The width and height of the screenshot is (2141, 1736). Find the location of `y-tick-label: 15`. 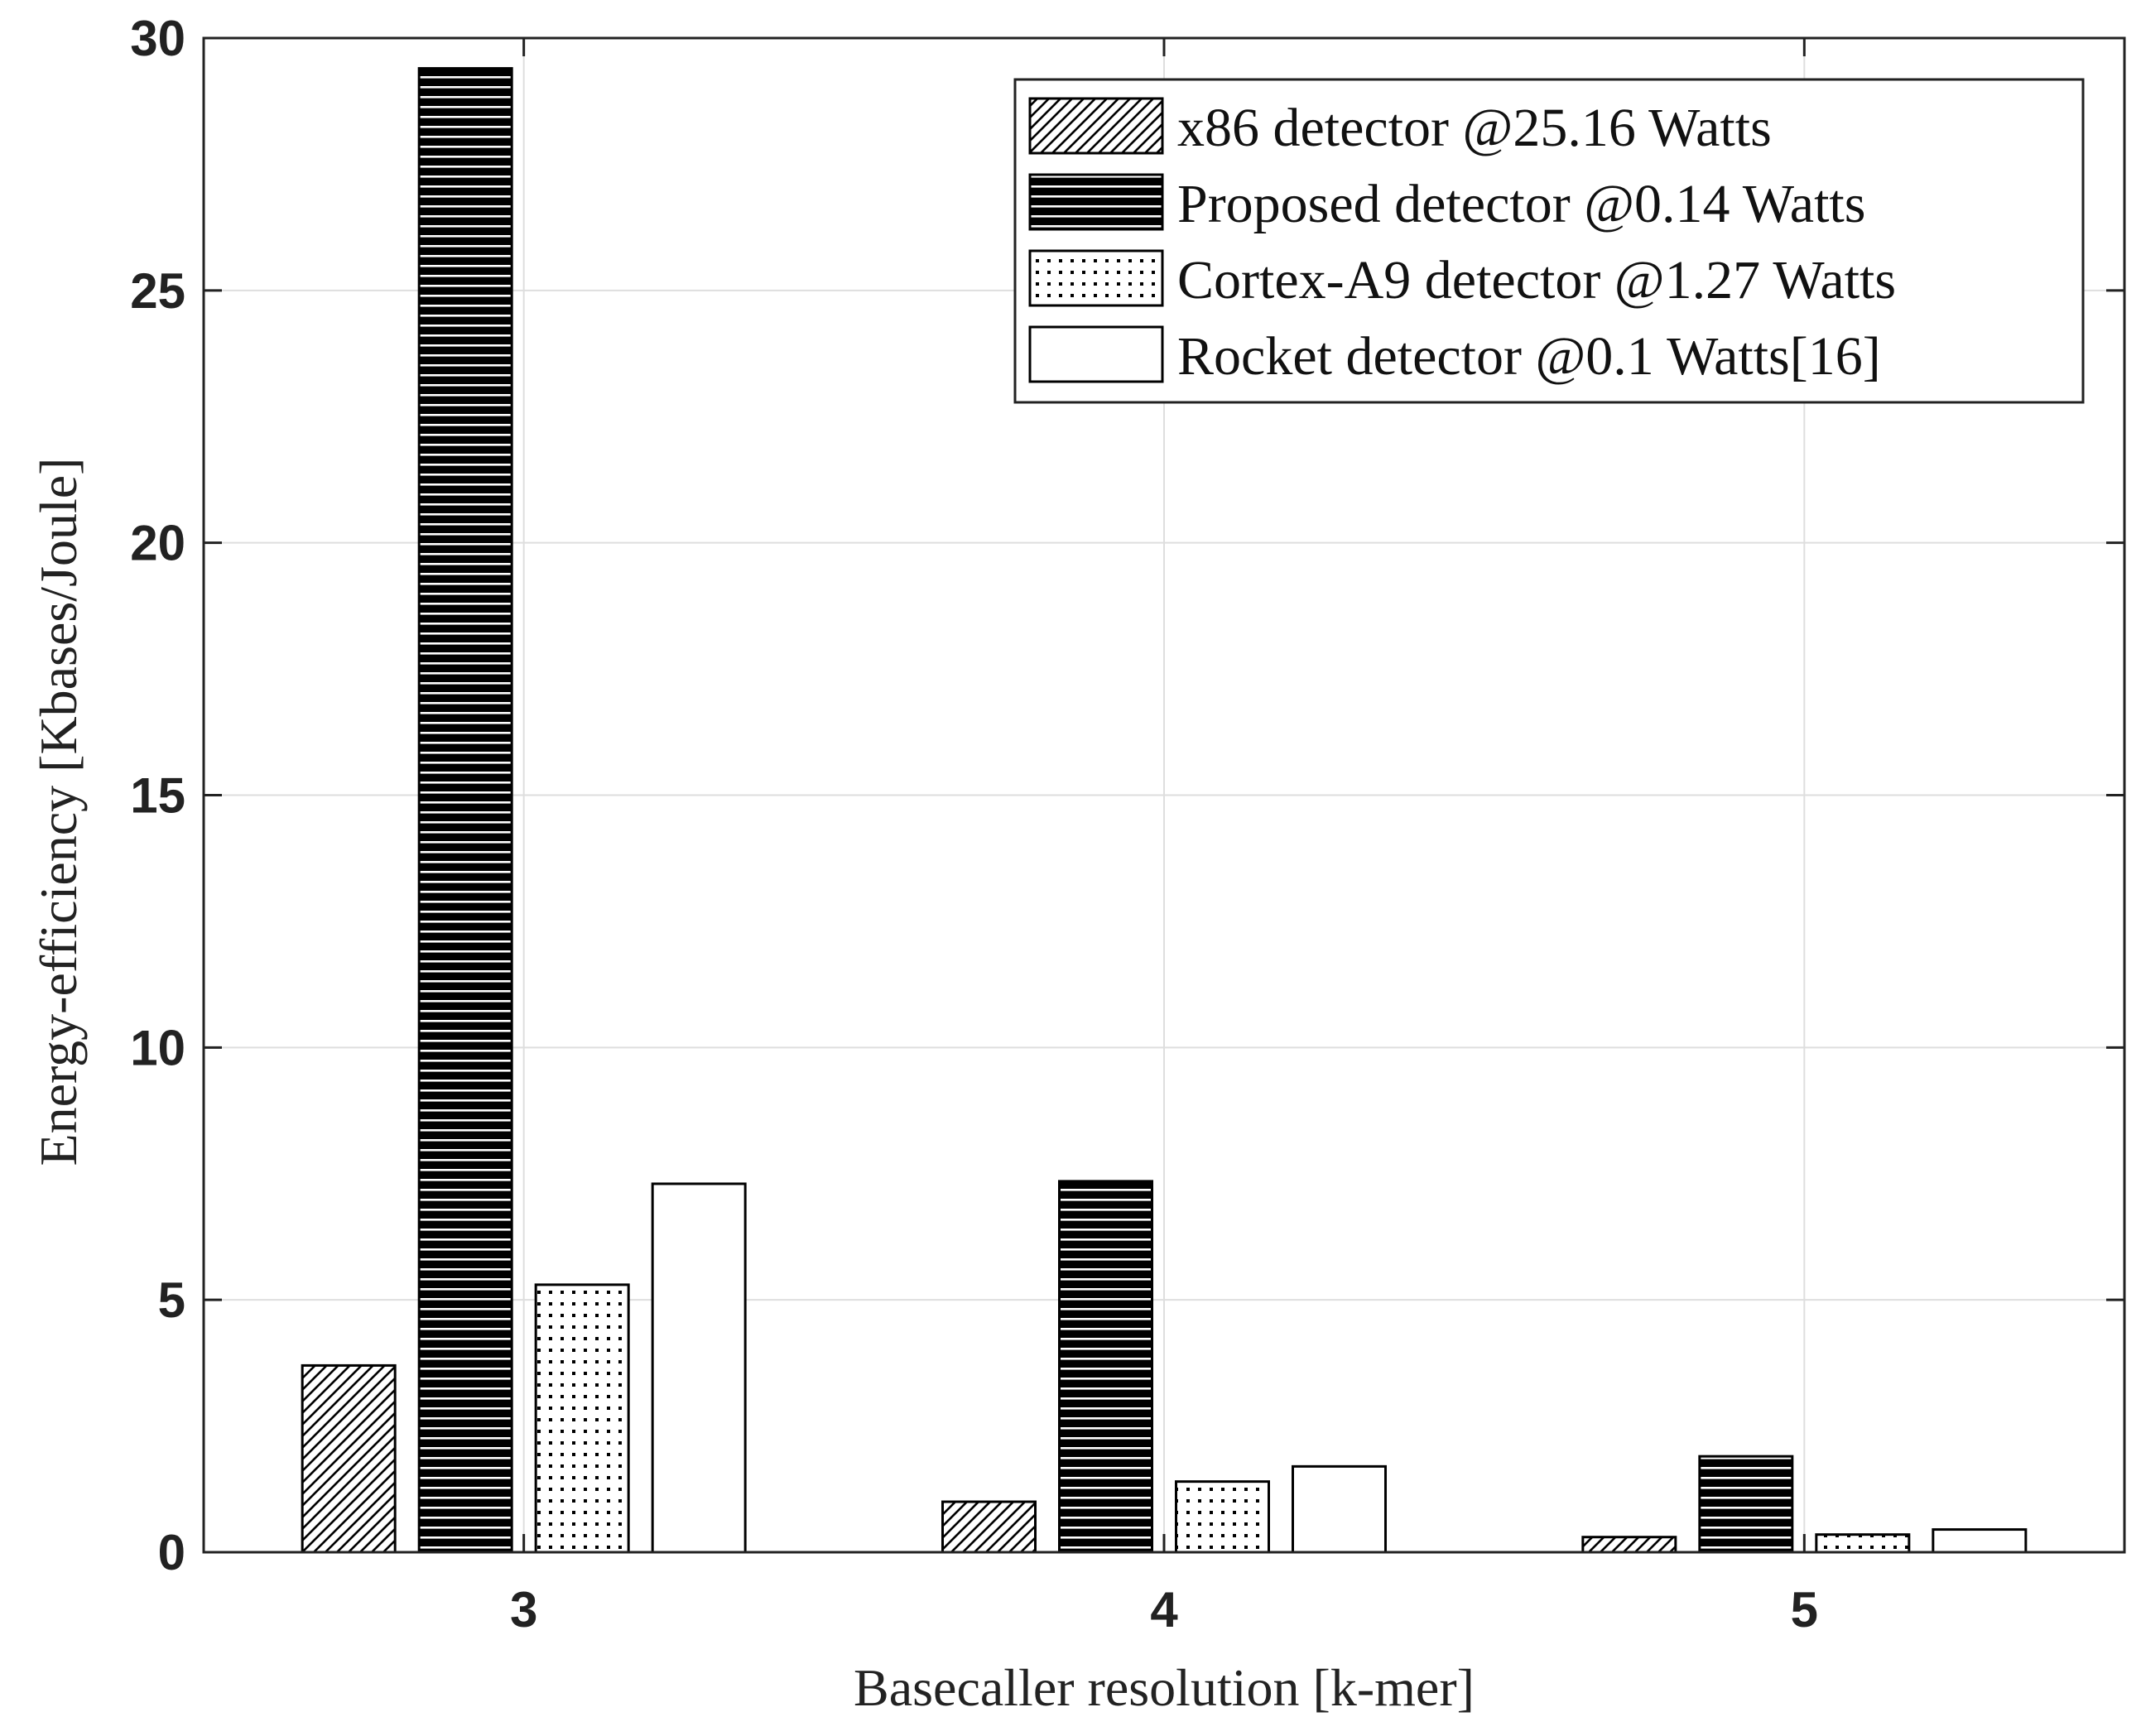

y-tick-label: 15 is located at coordinates (157, 796).